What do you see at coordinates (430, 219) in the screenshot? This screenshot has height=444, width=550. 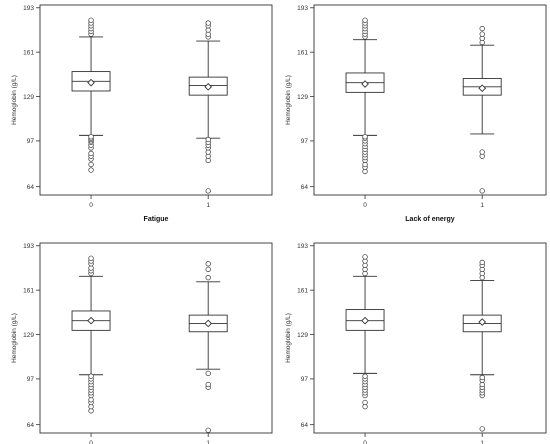 I see `x-axis-label: Lack of energy` at bounding box center [430, 219].